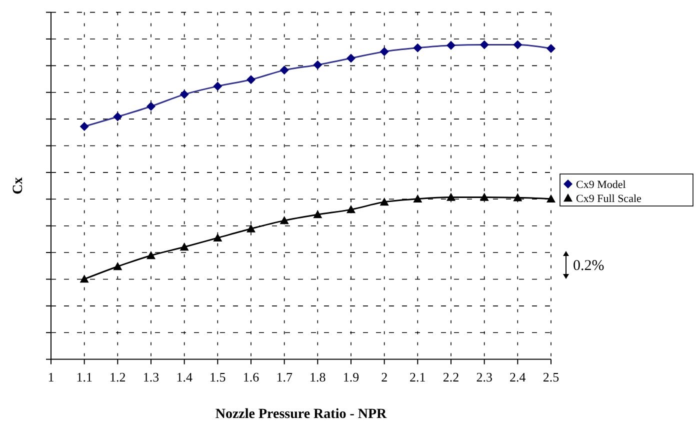 The image size is (697, 430). Describe the element at coordinates (588, 266) in the screenshot. I see `text: 0.2%` at that location.